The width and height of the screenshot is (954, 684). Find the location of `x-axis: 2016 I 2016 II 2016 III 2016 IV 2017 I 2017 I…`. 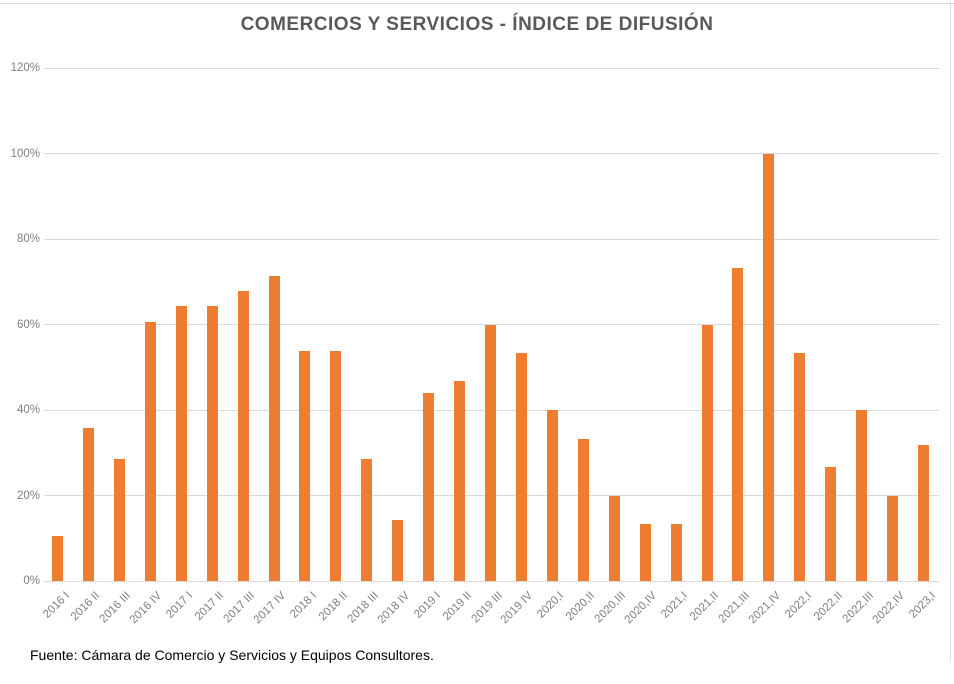

x-axis: 2016 I 2016 II 2016 III 2016 IV 2017 I 2017 I… is located at coordinates (490, 619).